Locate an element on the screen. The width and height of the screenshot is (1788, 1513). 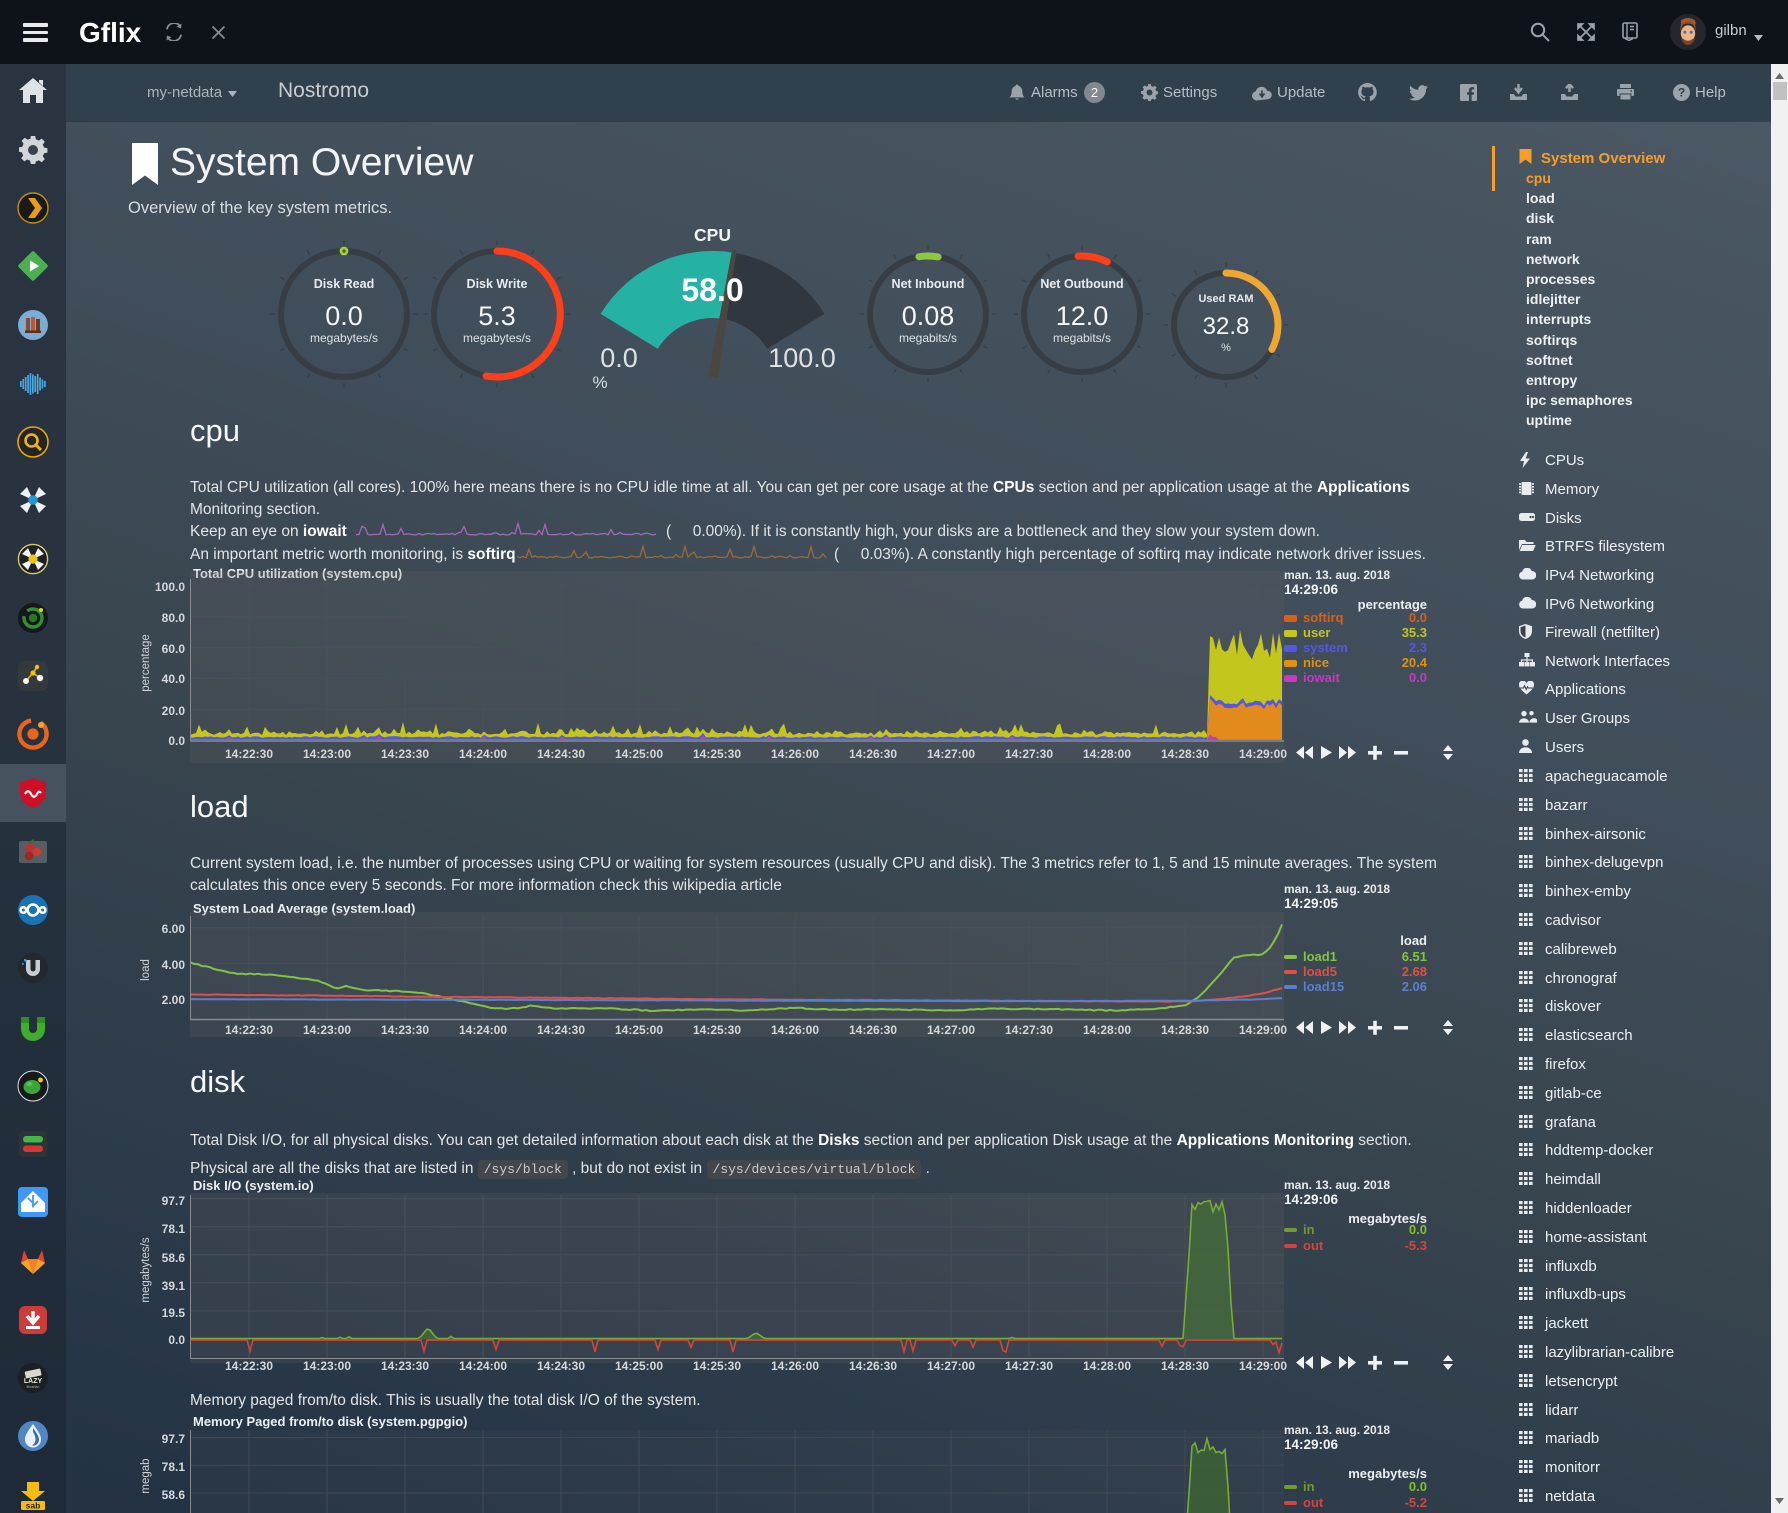
svg-text: Disk Write is located at coordinates (497, 284).